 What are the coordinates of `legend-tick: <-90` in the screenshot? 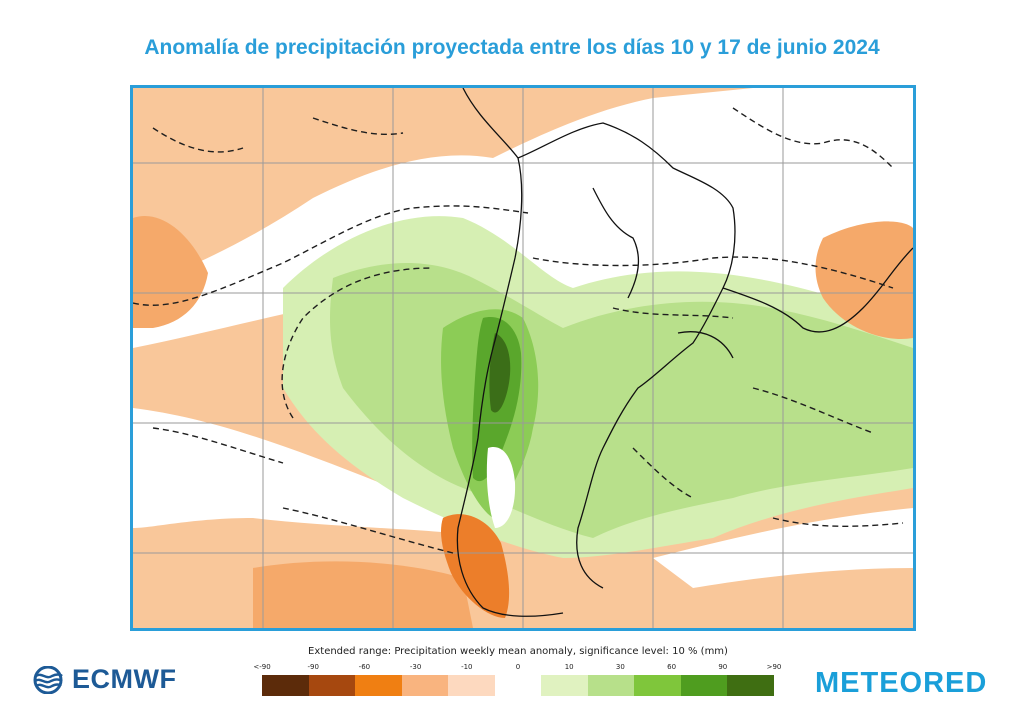 It's located at (262, 667).